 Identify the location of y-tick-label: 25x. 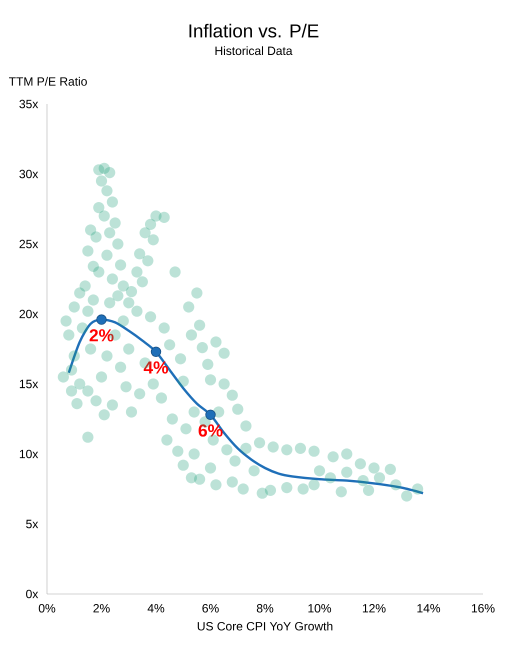
(29, 244).